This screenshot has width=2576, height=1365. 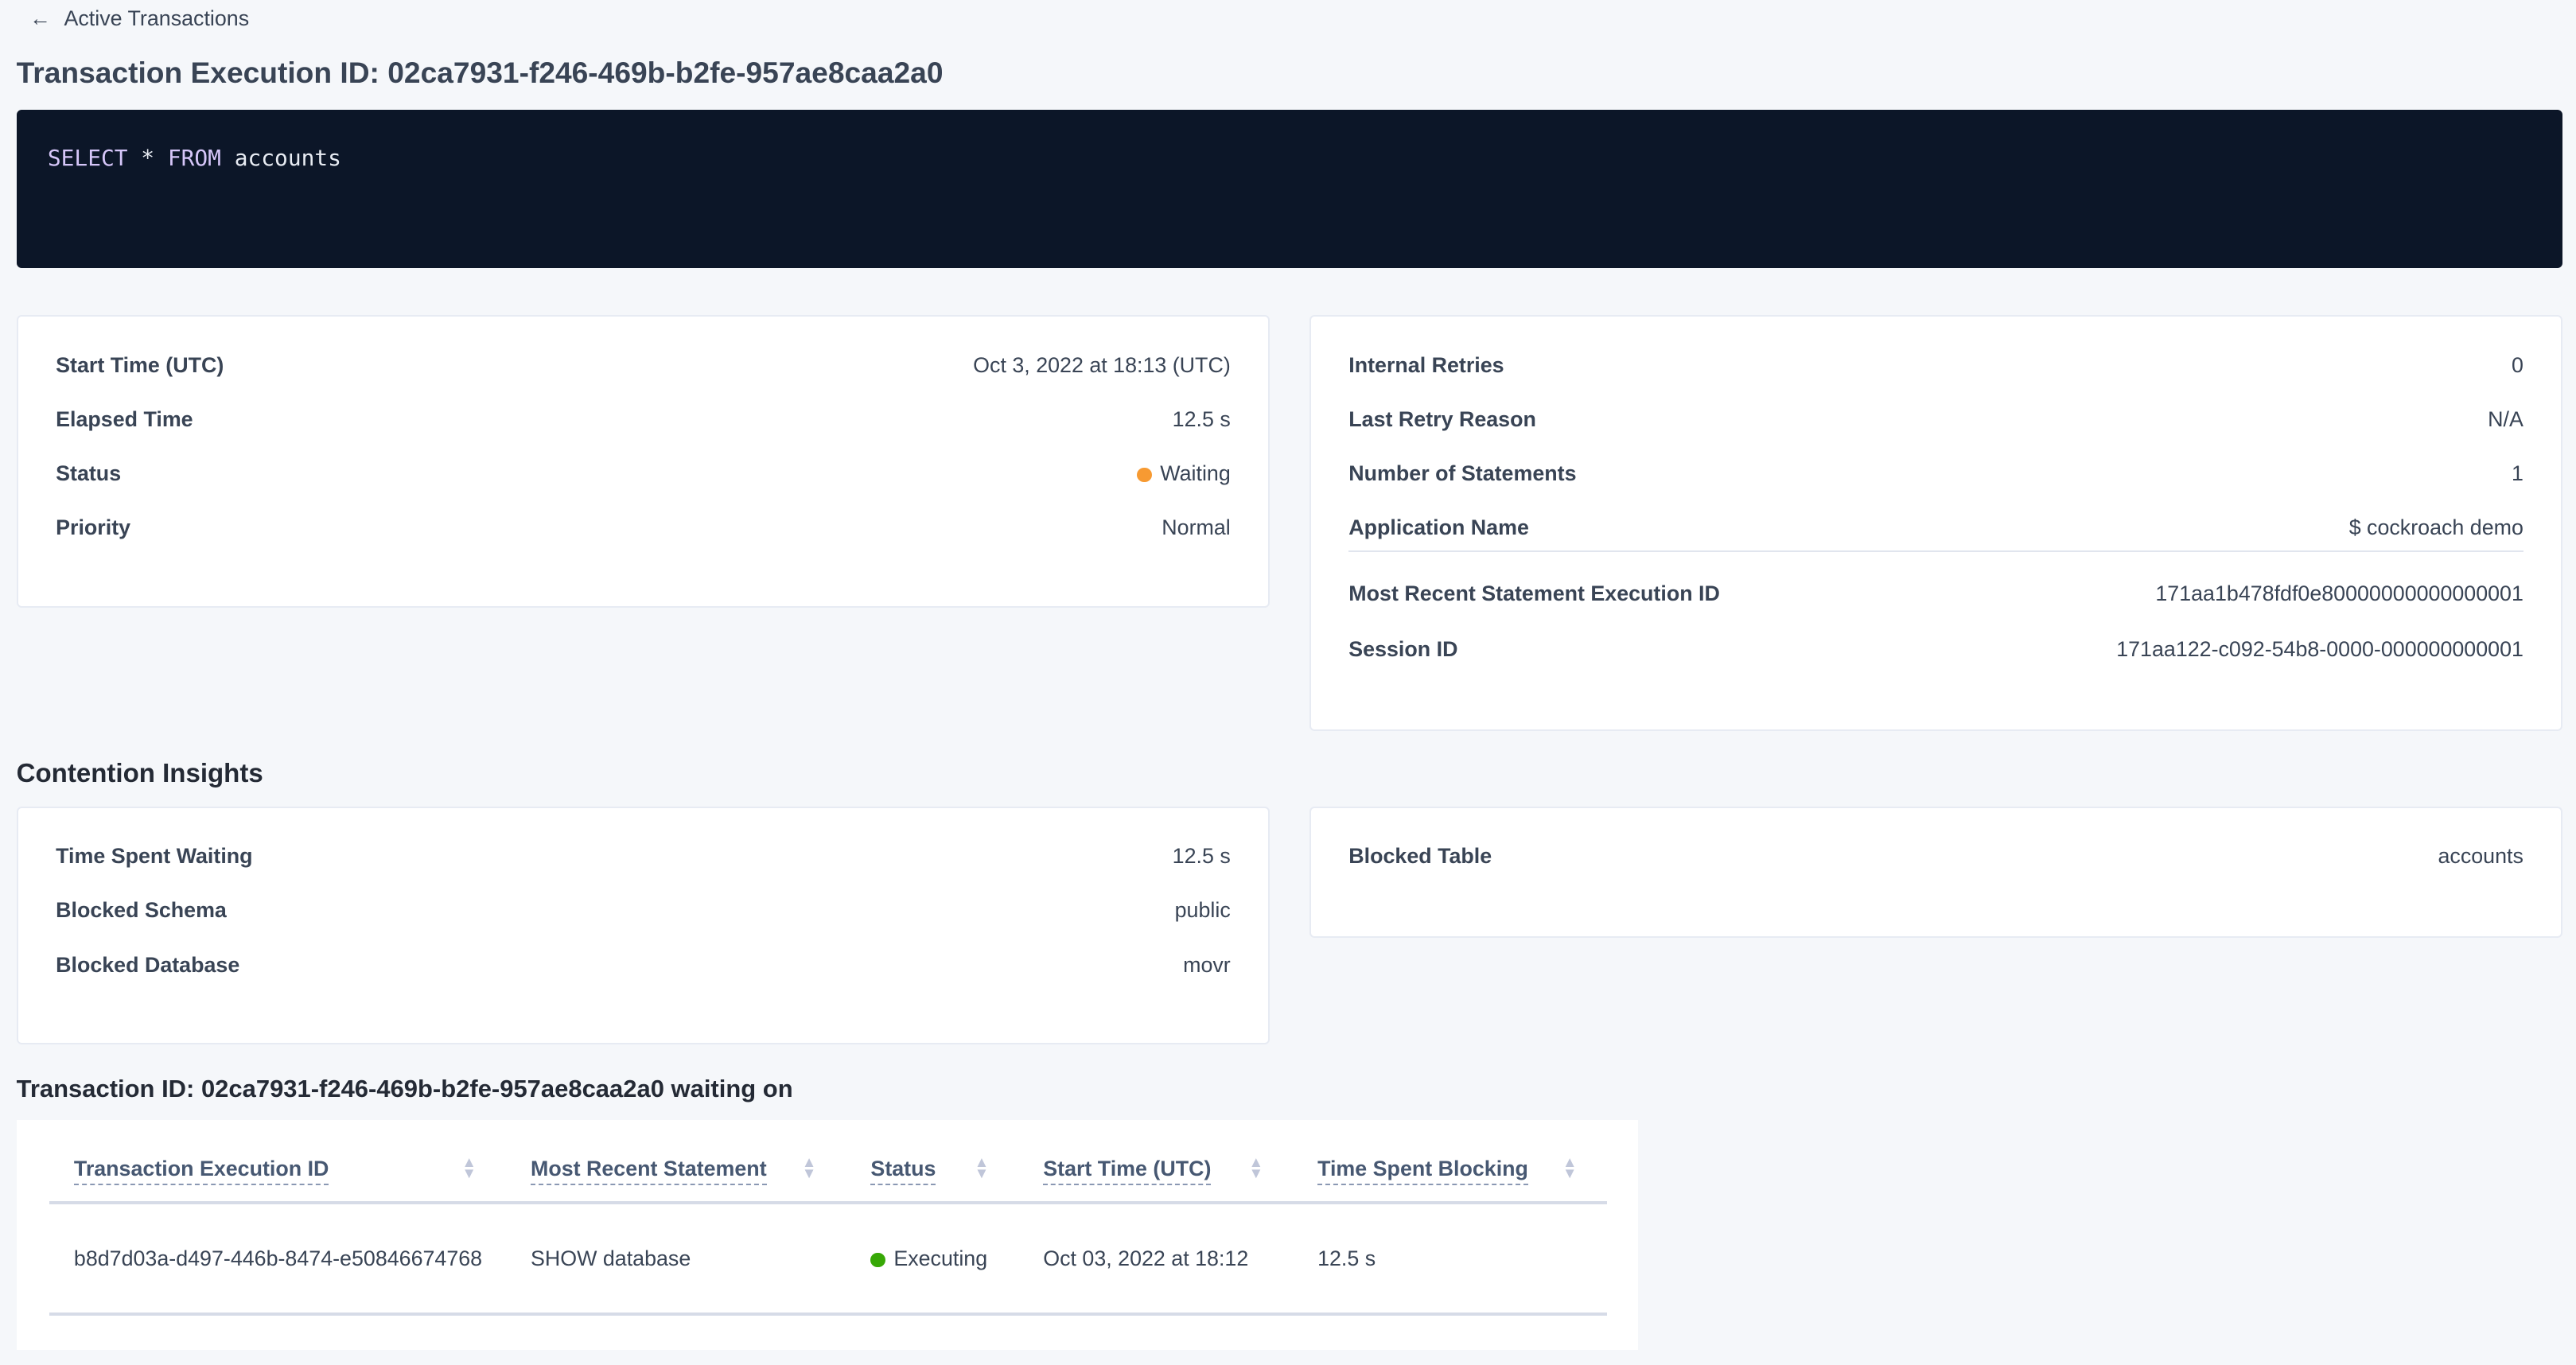 What do you see at coordinates (644, 871) in the screenshot?
I see `detail-row: Time Spent Waiting 12.5 s` at bounding box center [644, 871].